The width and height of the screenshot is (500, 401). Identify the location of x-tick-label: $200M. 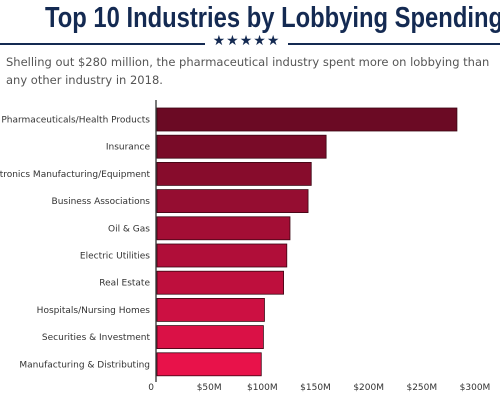
(368, 388).